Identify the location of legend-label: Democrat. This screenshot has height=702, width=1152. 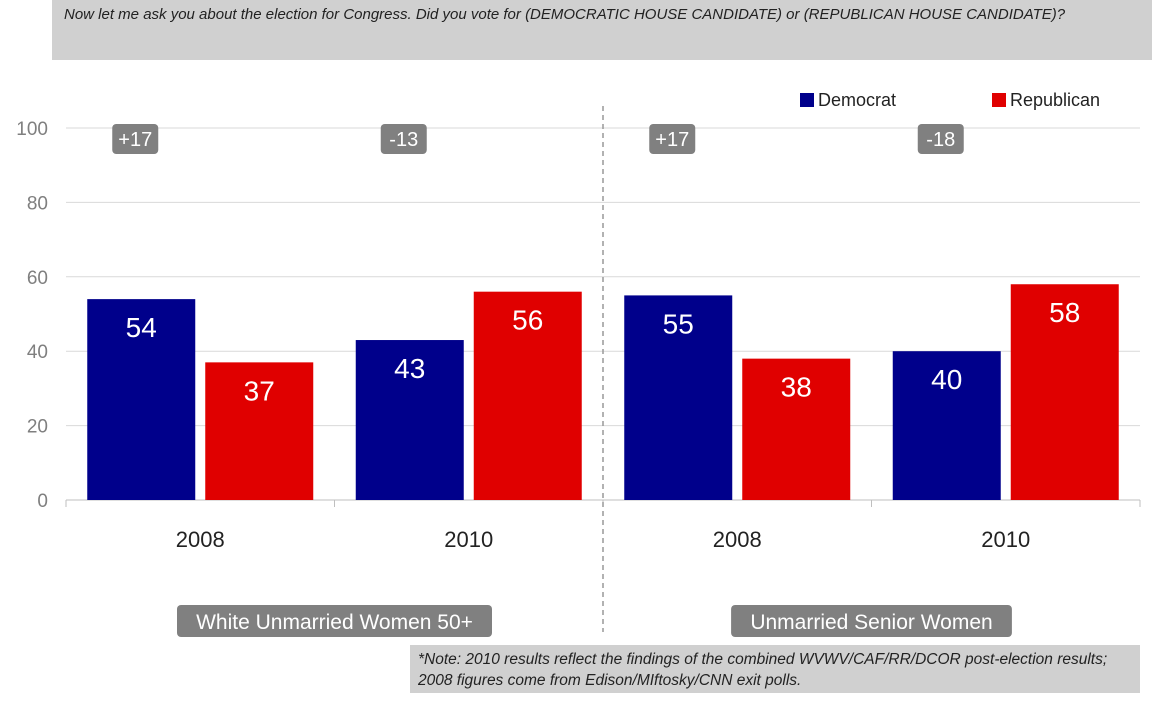
(857, 100).